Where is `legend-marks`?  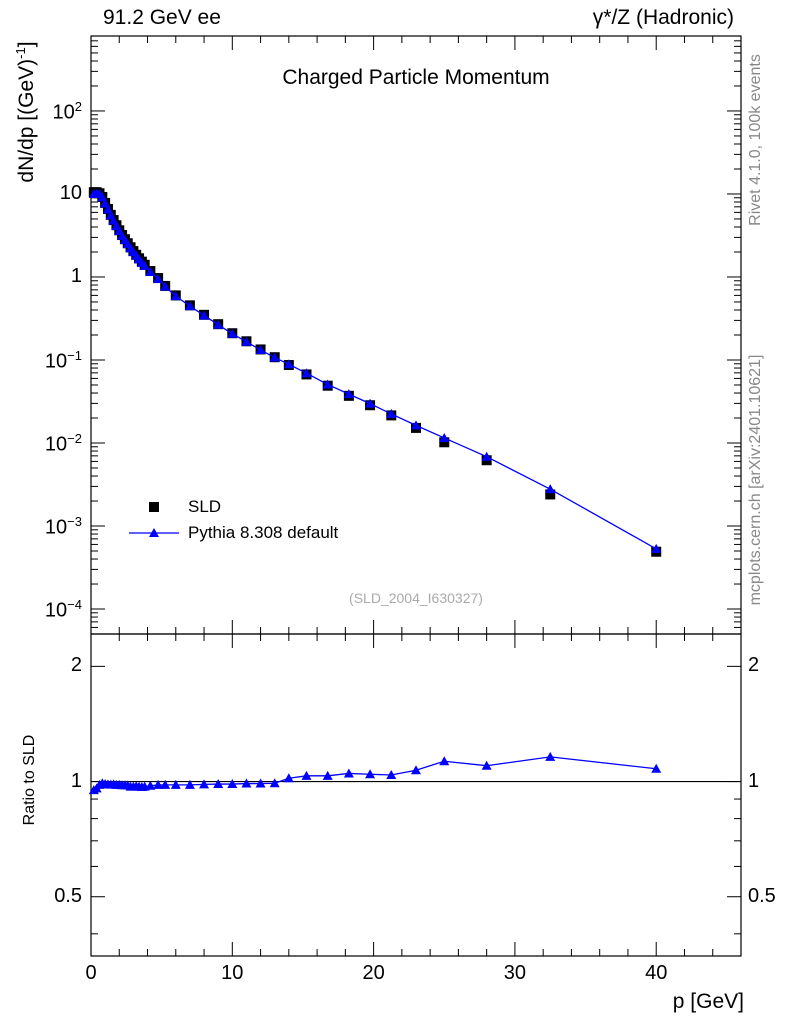
legend-marks is located at coordinates (154, 519).